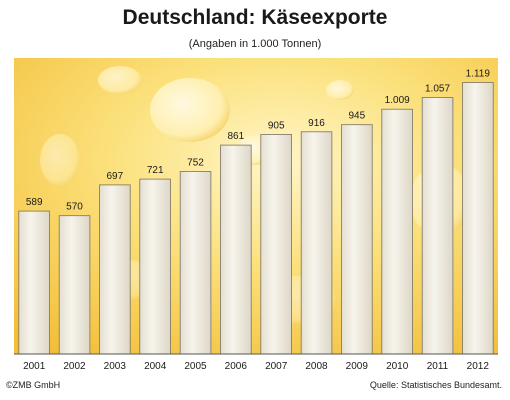 The height and width of the screenshot is (400, 510). I want to click on x-tick-label-2006: 2006, so click(236, 366).